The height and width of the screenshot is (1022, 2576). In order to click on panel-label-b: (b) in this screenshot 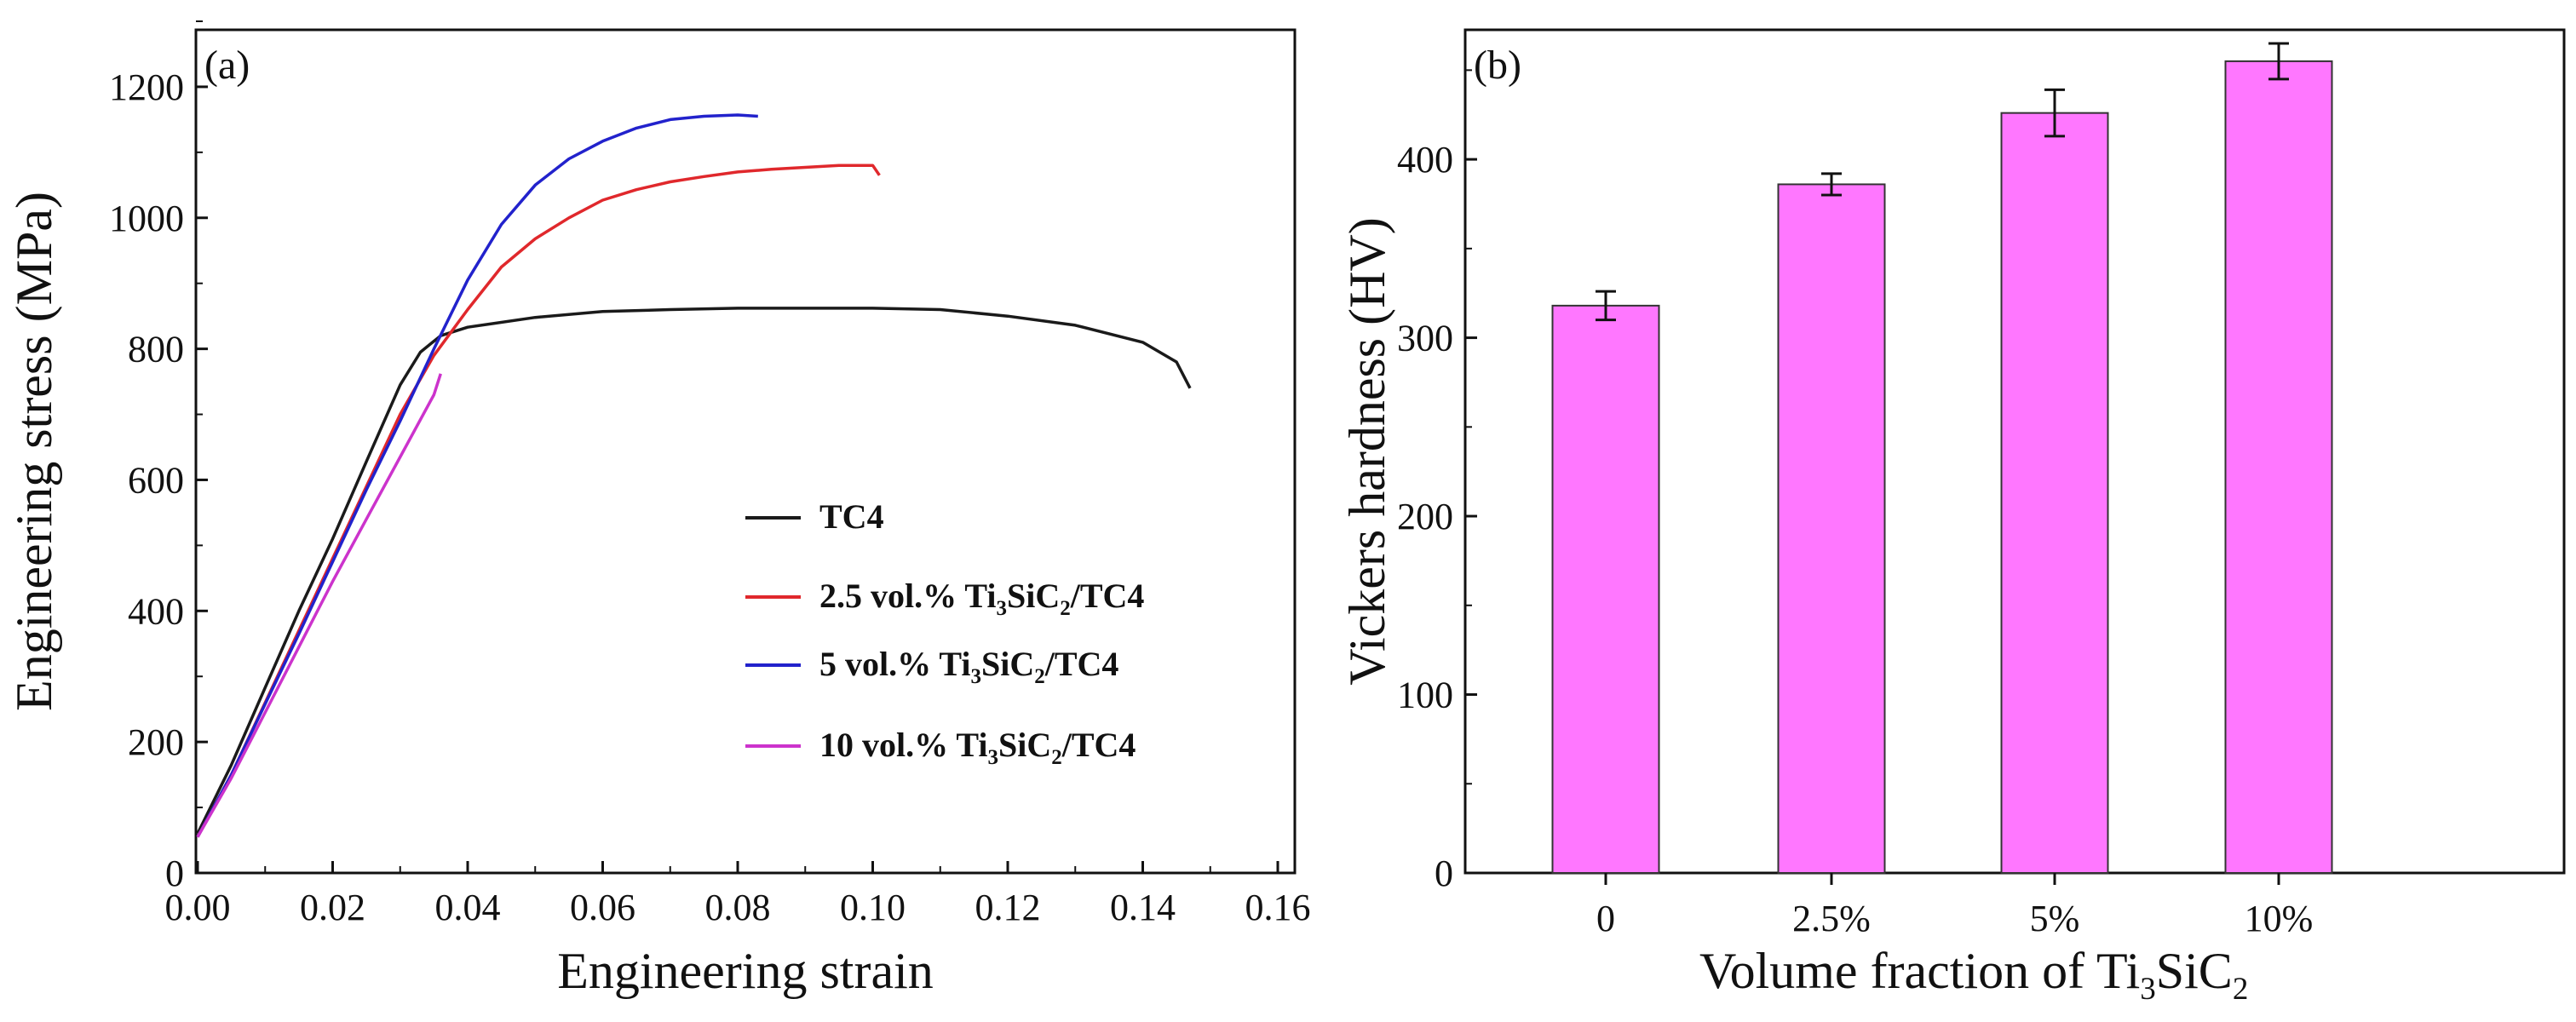, I will do `click(1497, 65)`.